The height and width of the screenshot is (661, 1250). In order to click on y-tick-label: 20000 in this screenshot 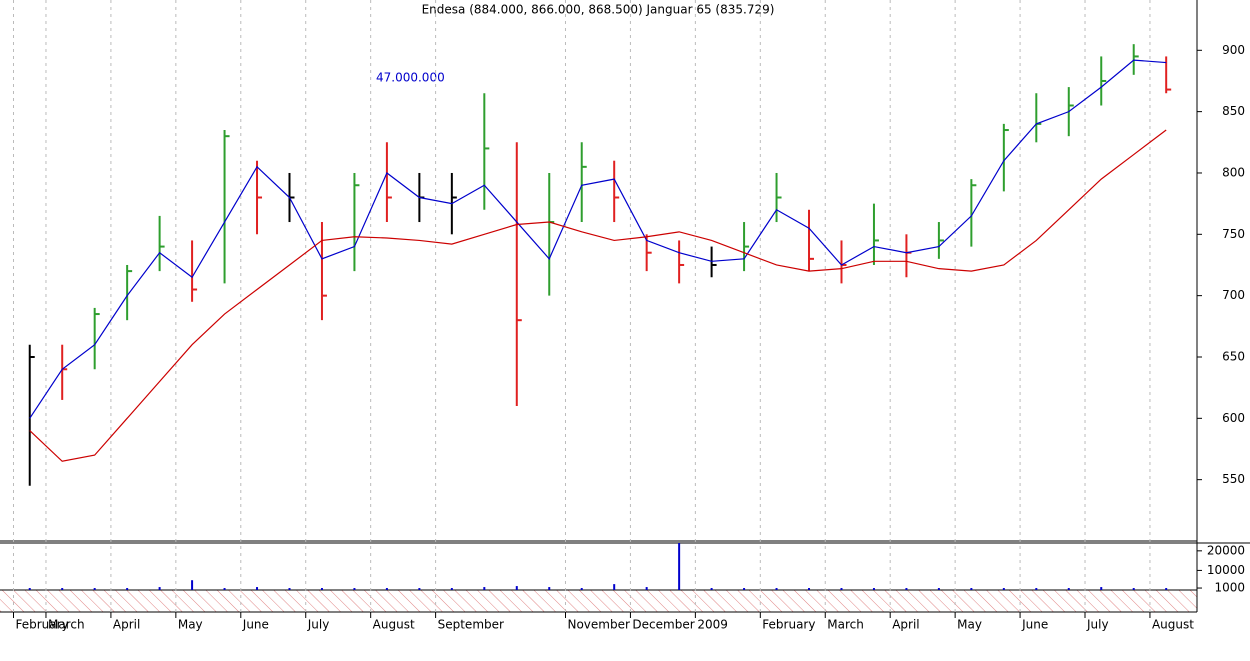, I will do `click(1226, 550)`.